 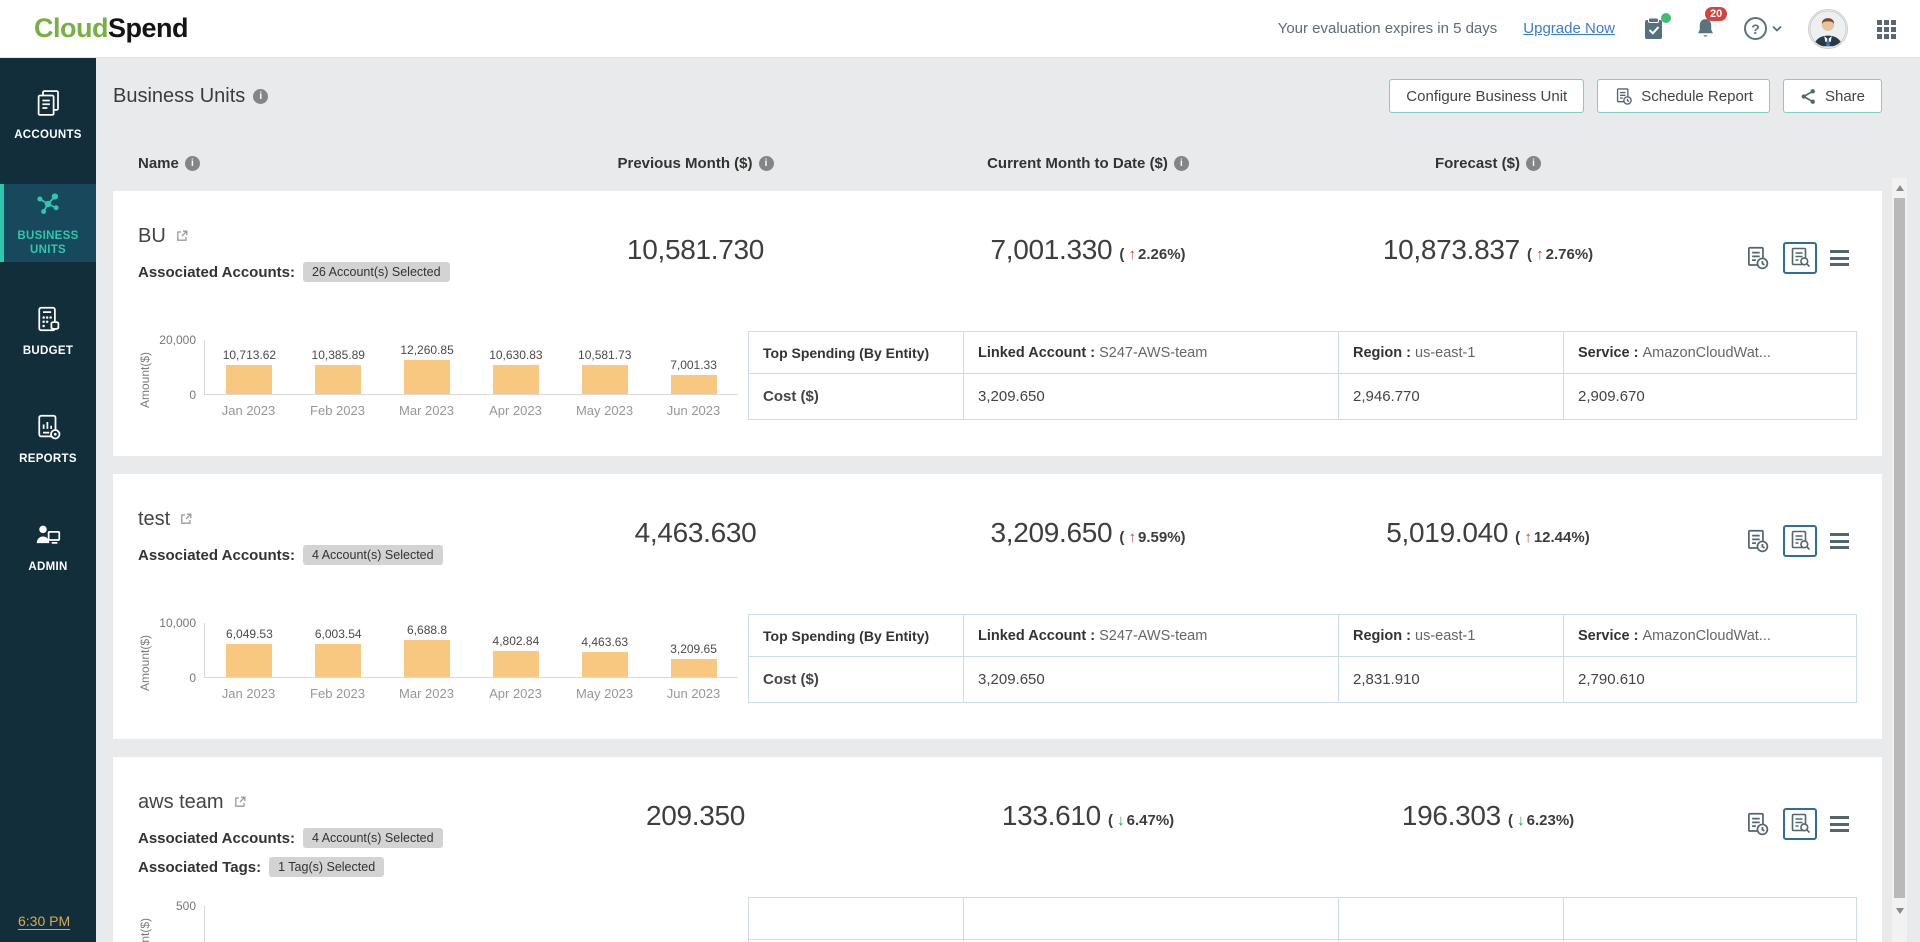 What do you see at coordinates (1487, 96) in the screenshot?
I see `configure-business-unit-button: Configure Business Unit` at bounding box center [1487, 96].